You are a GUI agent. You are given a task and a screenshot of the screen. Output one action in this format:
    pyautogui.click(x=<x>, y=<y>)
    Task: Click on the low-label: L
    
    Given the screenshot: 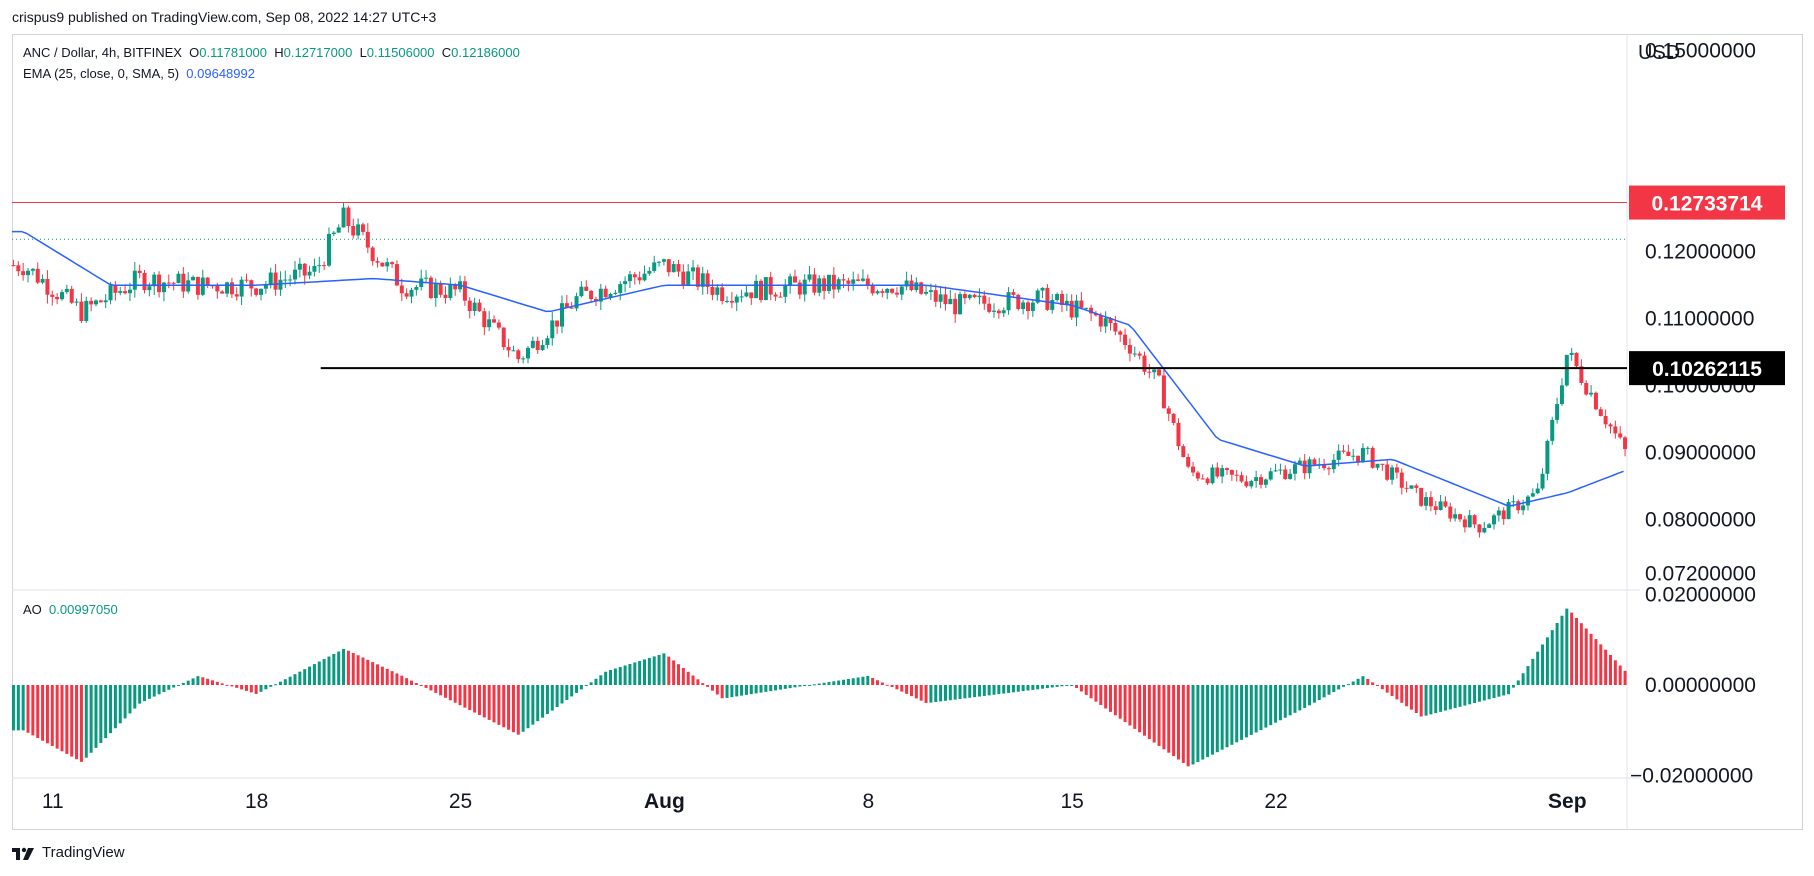 What is the action you would take?
    pyautogui.click(x=363, y=52)
    